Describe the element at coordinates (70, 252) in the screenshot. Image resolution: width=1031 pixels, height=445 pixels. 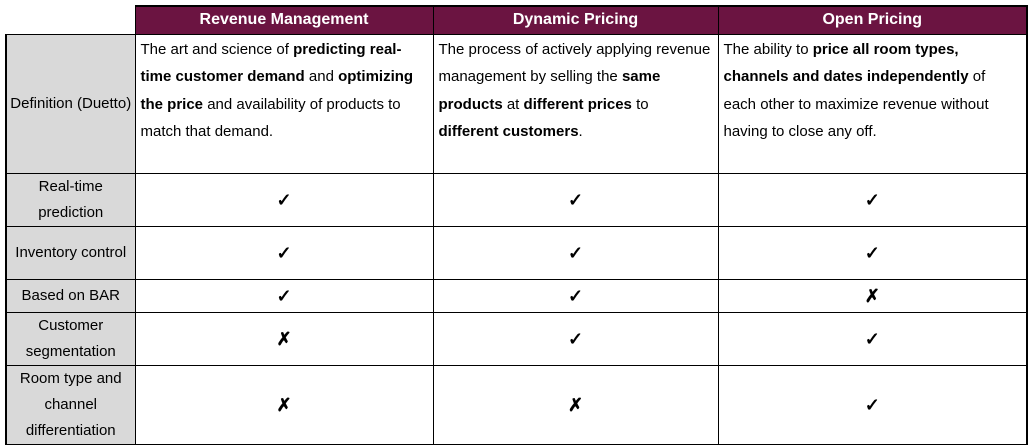
I see `feature-row-label: Inventory control` at that location.